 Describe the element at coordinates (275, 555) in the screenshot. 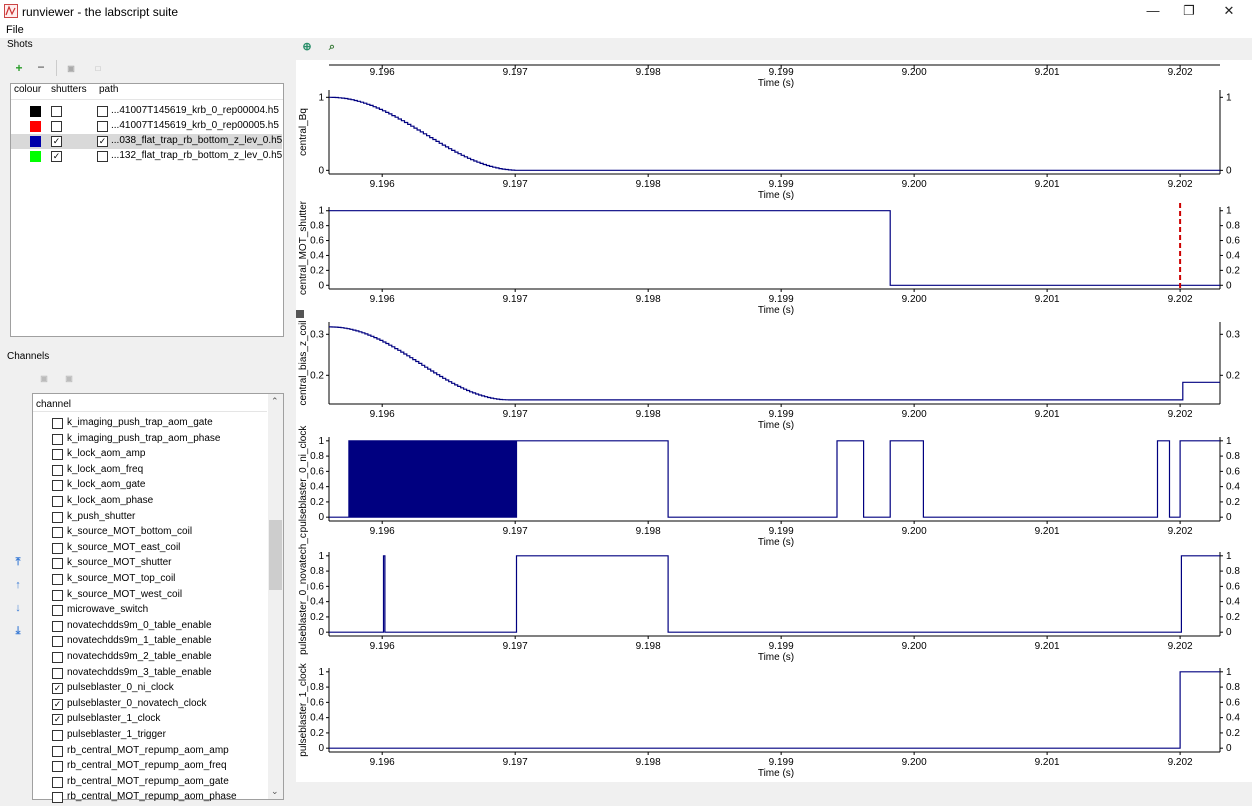

I see `scrollbar-thumb` at that location.